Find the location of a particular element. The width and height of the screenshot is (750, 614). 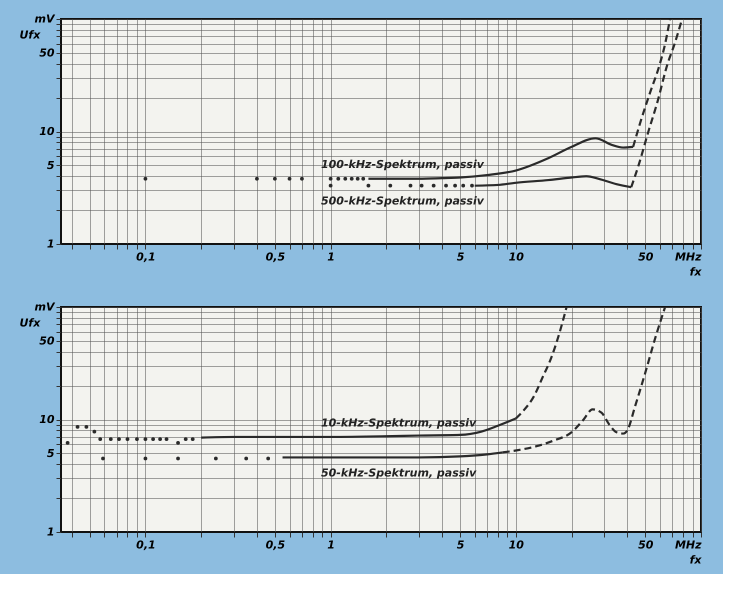

series-label: 500-kHz-Spektrum, passiv is located at coordinates (403, 201).